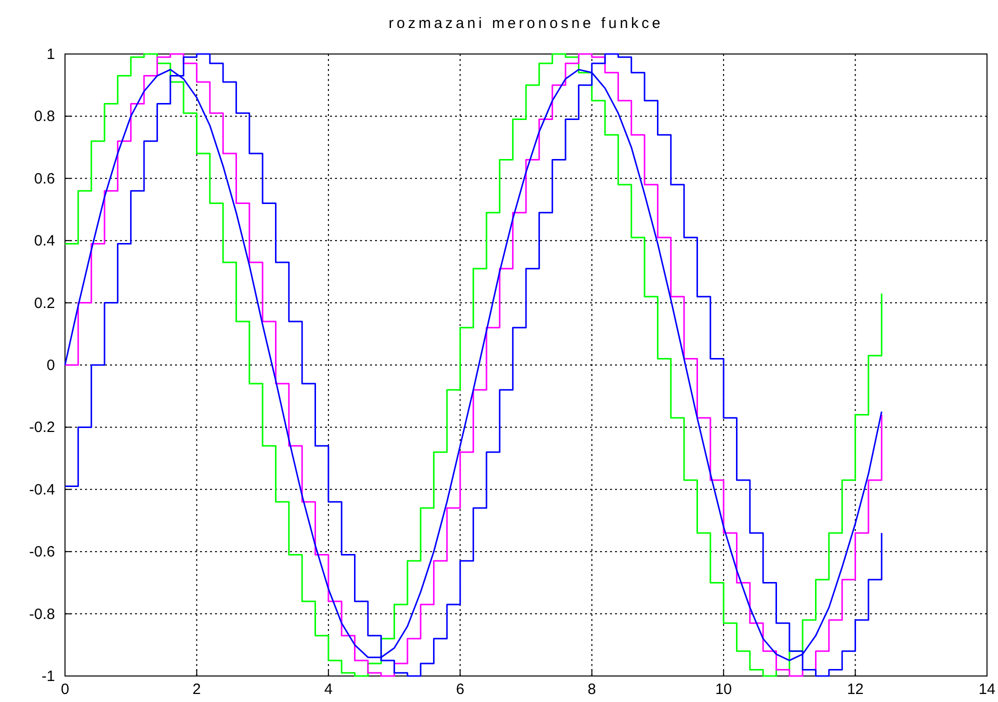  What do you see at coordinates (50, 54) in the screenshot?
I see `y-tick-label: 1` at bounding box center [50, 54].